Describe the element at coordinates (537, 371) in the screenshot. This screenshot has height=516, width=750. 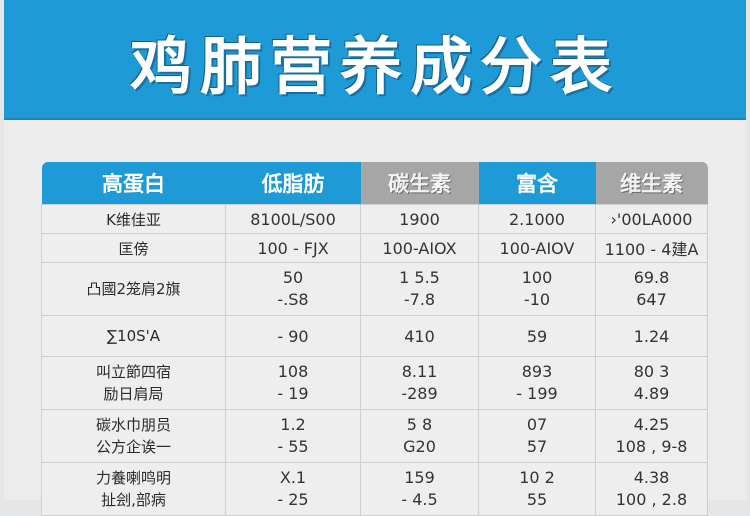
I see `value-text: 893` at that location.